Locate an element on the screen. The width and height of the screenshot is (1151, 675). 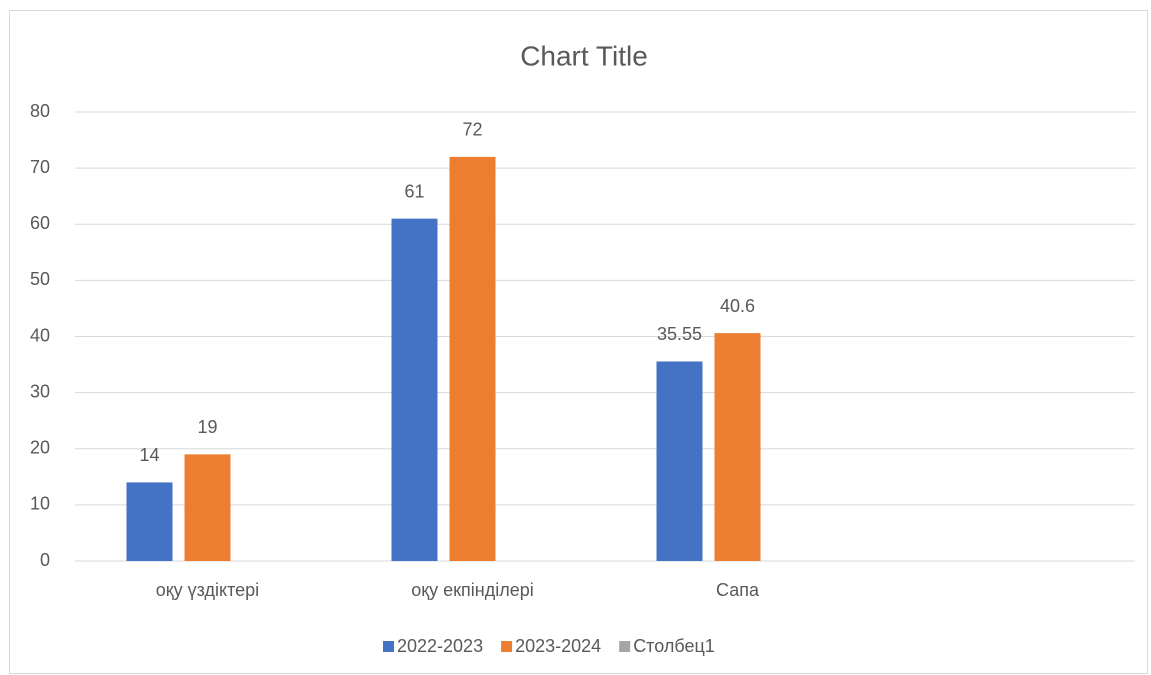
data-label: 61 is located at coordinates (414, 191).